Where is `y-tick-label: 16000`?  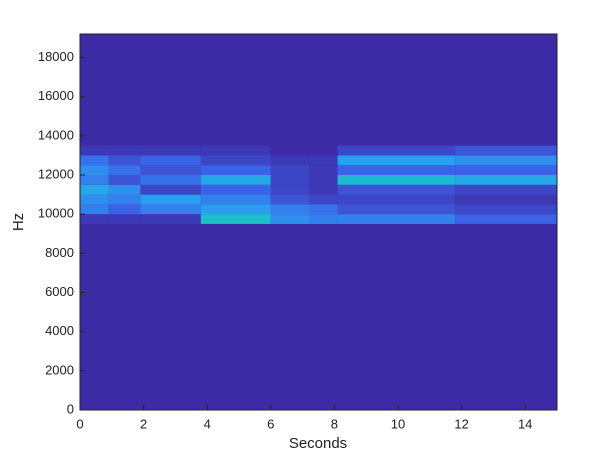
y-tick-label: 16000 is located at coordinates (56, 95).